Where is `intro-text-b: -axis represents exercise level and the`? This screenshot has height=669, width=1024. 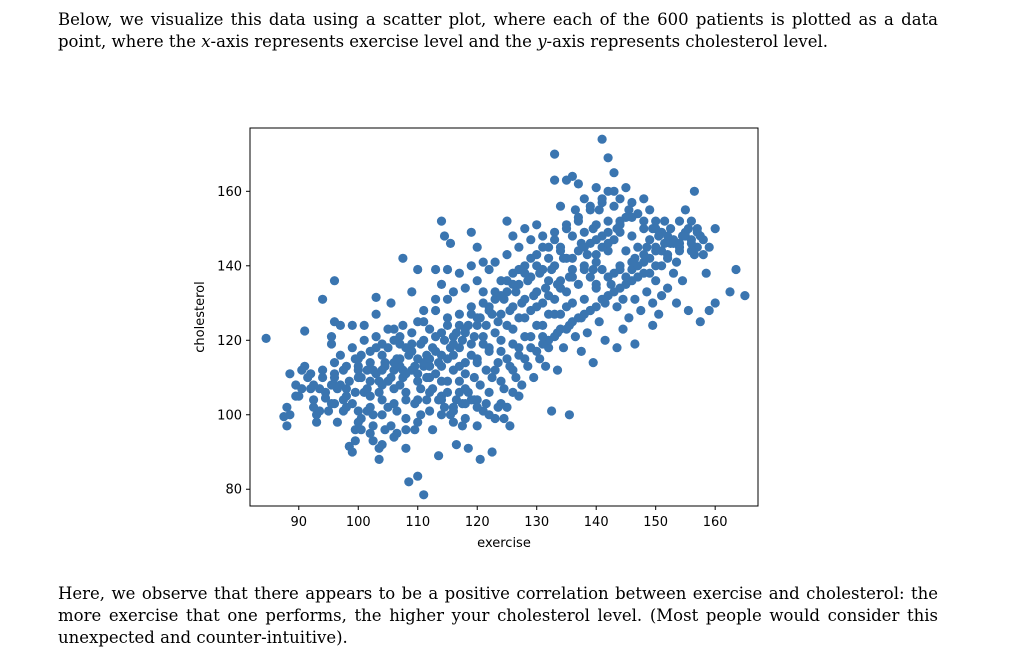 intro-text-b: -axis represents exercise level and the is located at coordinates (374, 41).